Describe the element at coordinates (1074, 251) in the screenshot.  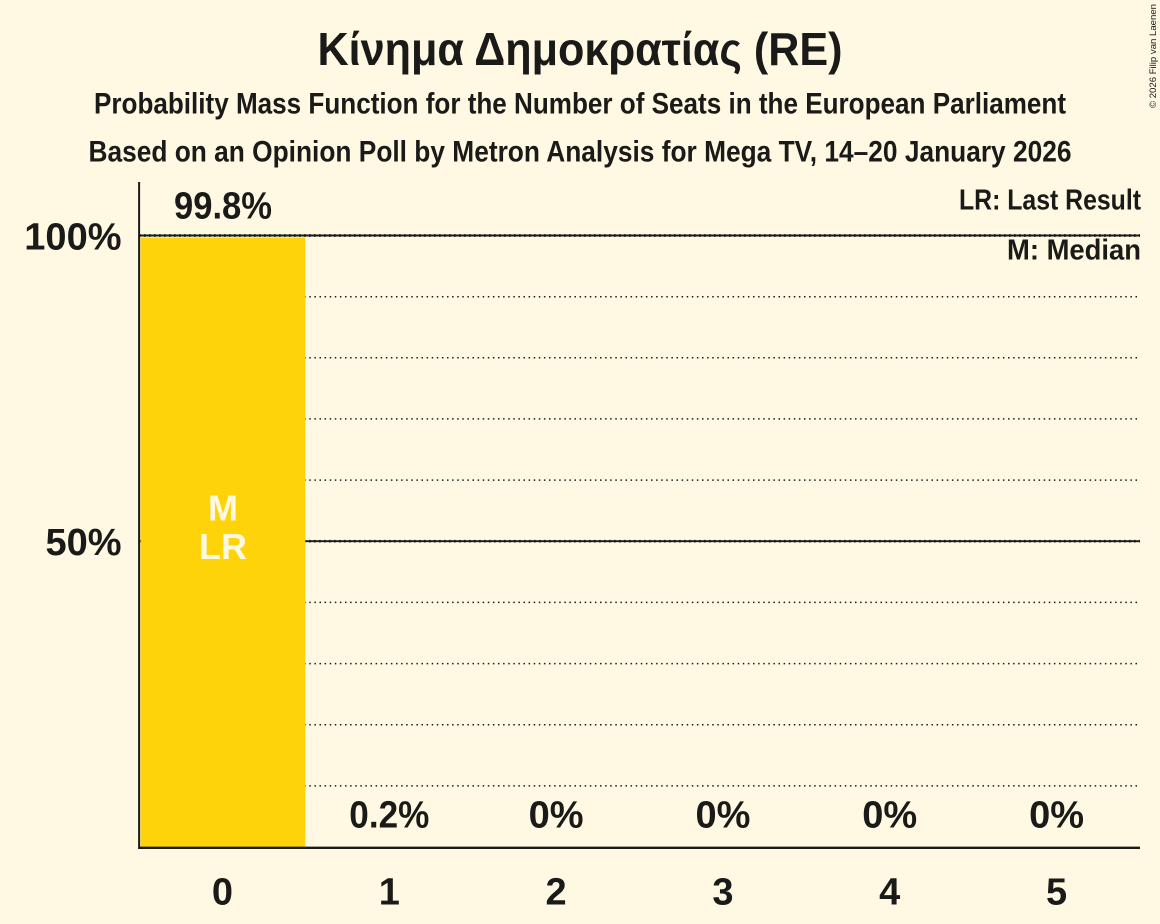
I see `svg-text: M: Median` at that location.